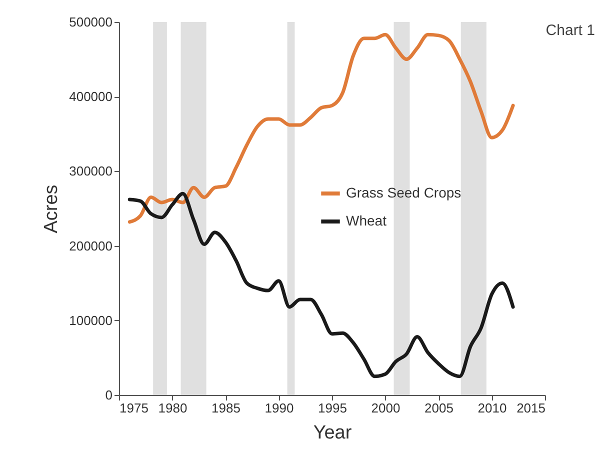 The height and width of the screenshot is (461, 605). What do you see at coordinates (90, 246) in the screenshot?
I see `y-tick-label: 200000` at bounding box center [90, 246].